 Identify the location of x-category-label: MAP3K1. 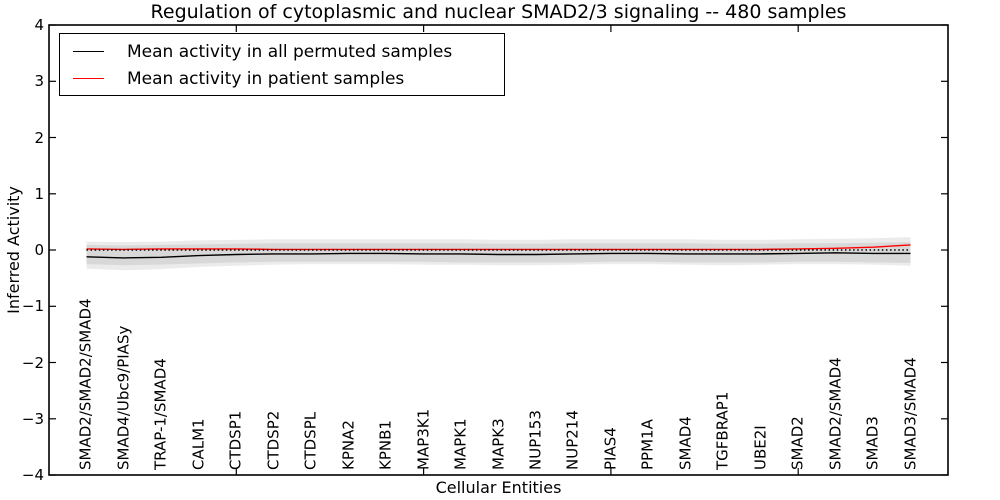
(423, 439).